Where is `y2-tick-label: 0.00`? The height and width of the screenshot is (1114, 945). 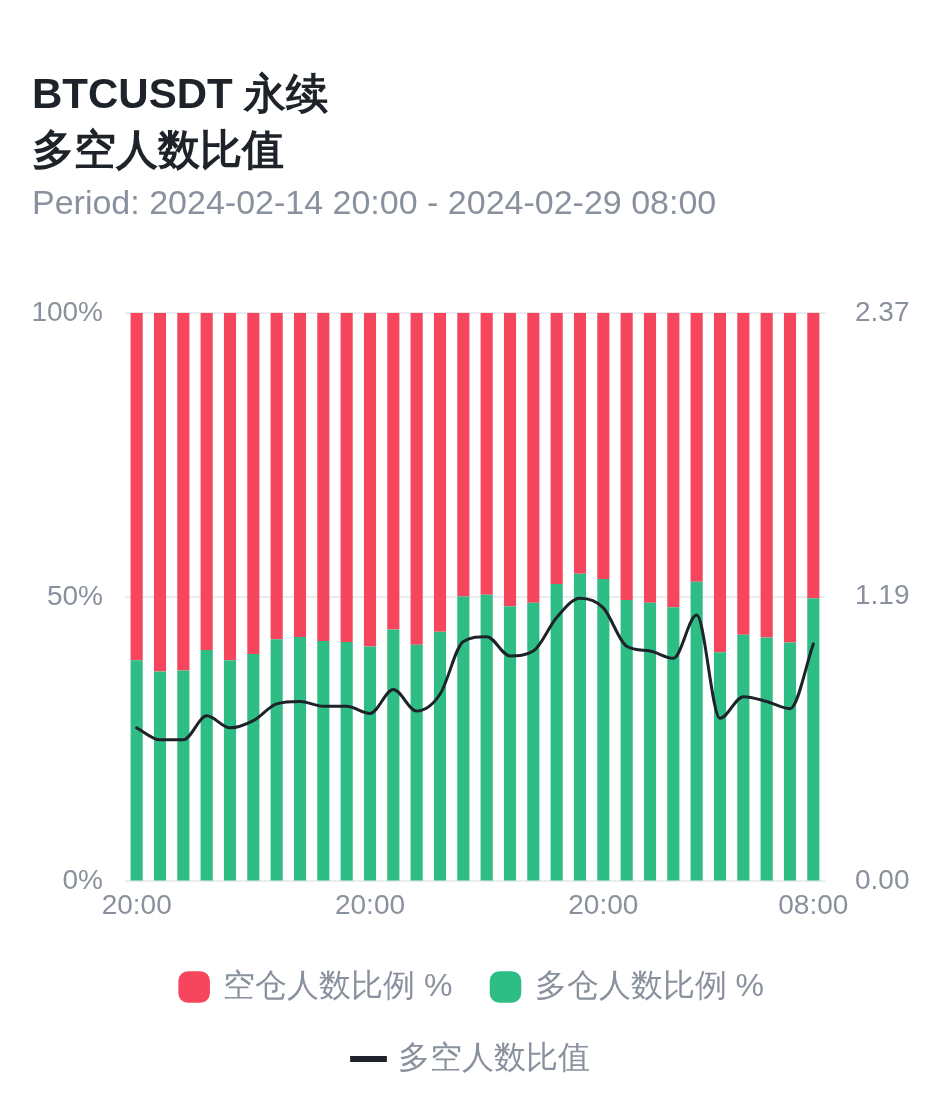
y2-tick-label: 0.00 is located at coordinates (882, 880).